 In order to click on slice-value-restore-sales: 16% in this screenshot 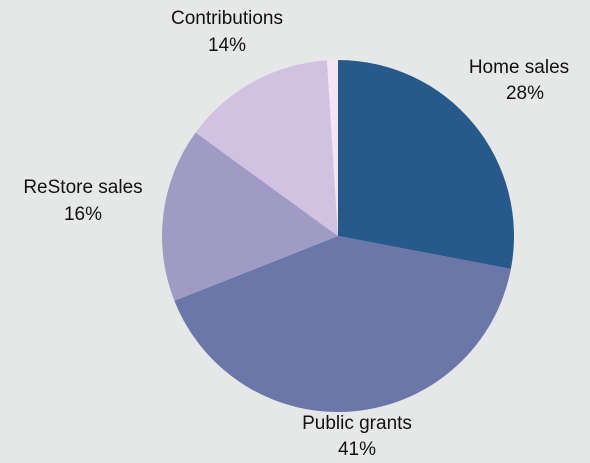, I will do `click(83, 214)`.